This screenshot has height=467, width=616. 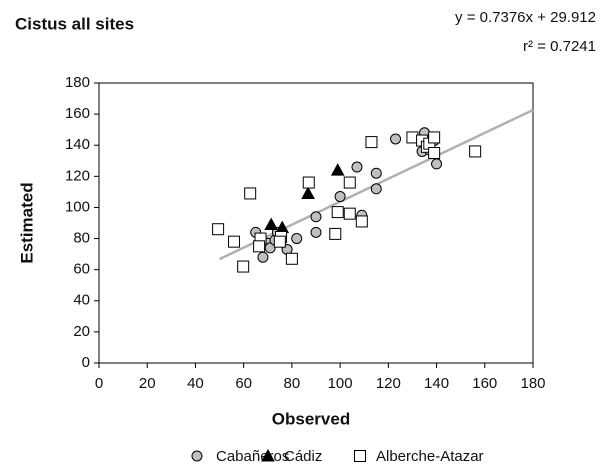 I want to click on legend-label: Cabañeros, so click(x=252, y=456).